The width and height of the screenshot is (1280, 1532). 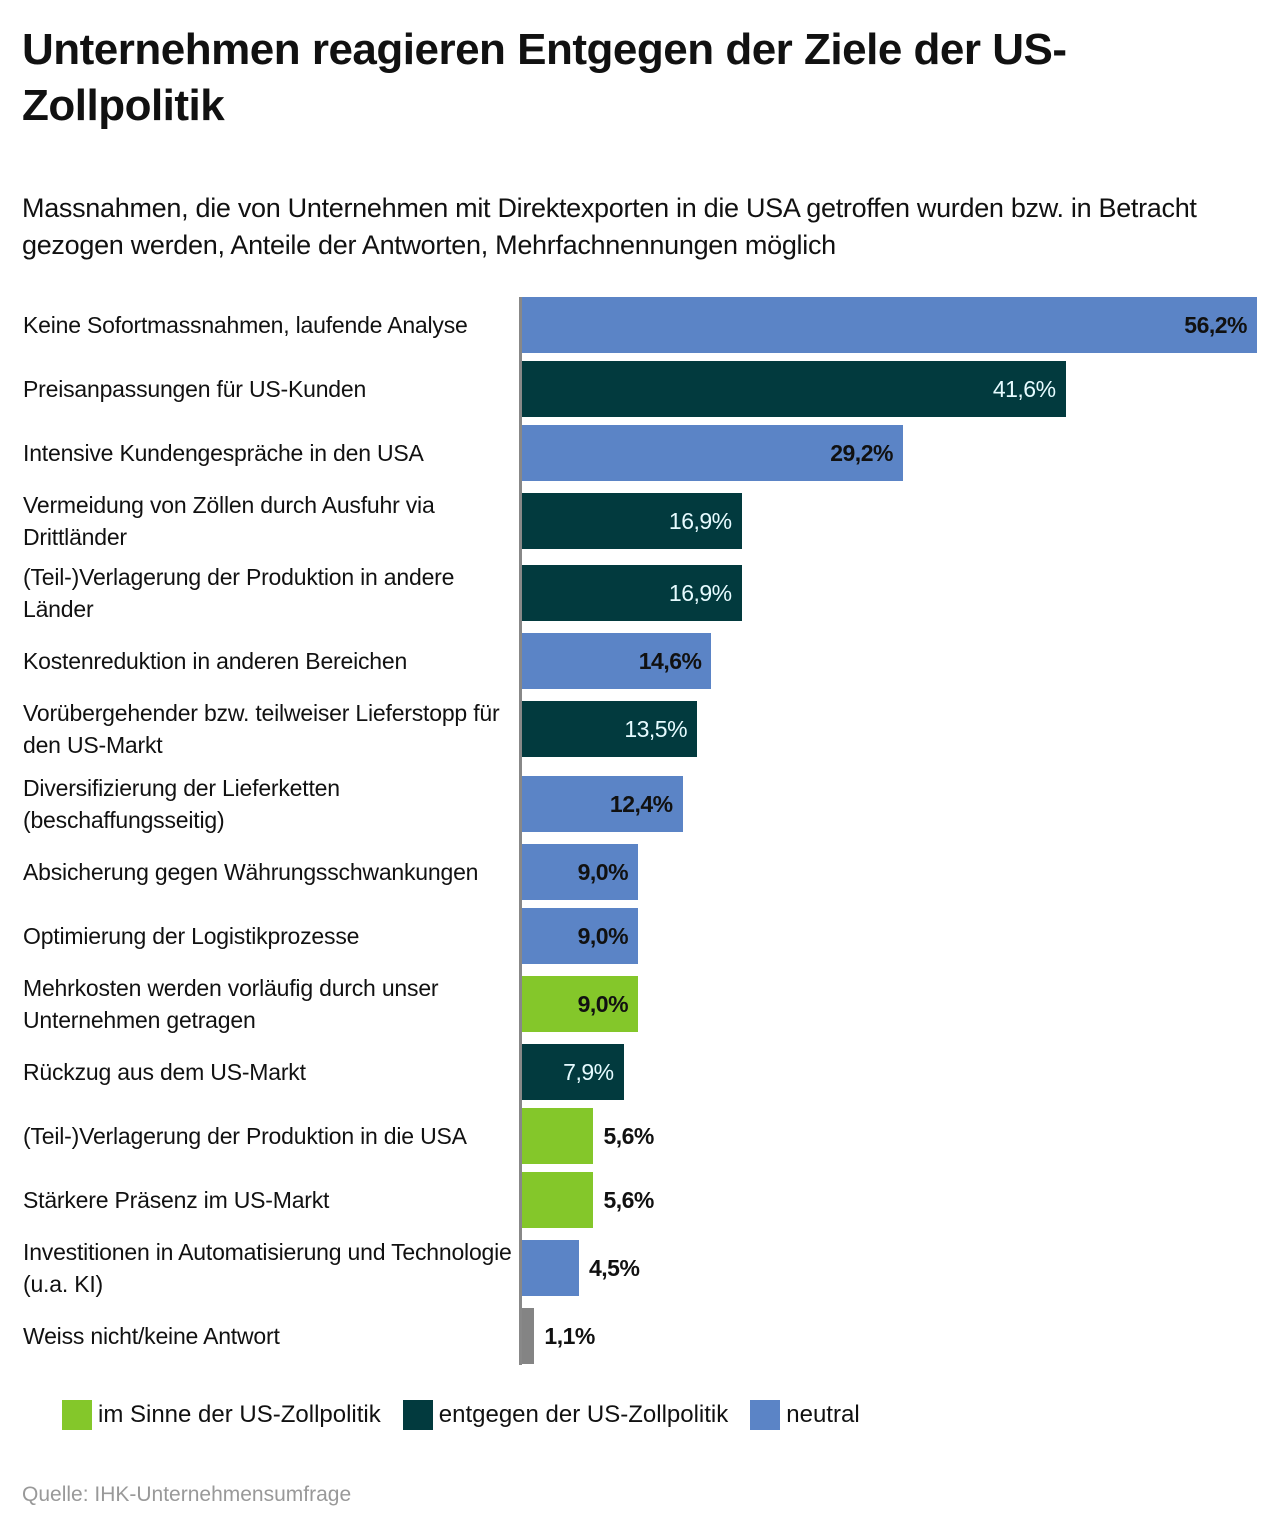 I want to click on data-label: 12,4%, so click(x=641, y=804).